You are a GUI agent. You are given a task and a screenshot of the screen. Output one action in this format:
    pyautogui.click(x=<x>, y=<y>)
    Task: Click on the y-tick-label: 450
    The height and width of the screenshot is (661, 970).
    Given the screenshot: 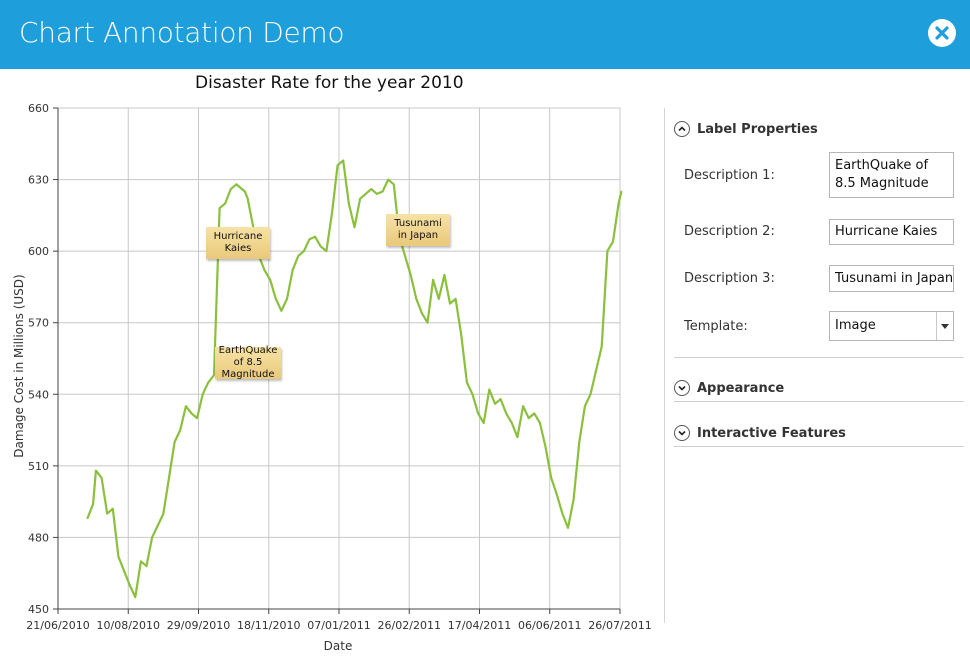 What is the action you would take?
    pyautogui.click(x=38, y=609)
    